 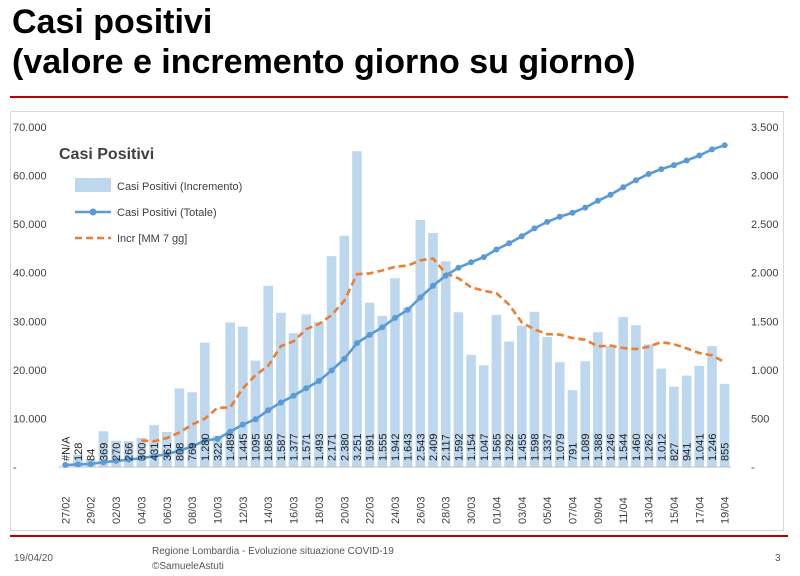 I want to click on data-label-19/03: 2.171, so click(x=333, y=447).